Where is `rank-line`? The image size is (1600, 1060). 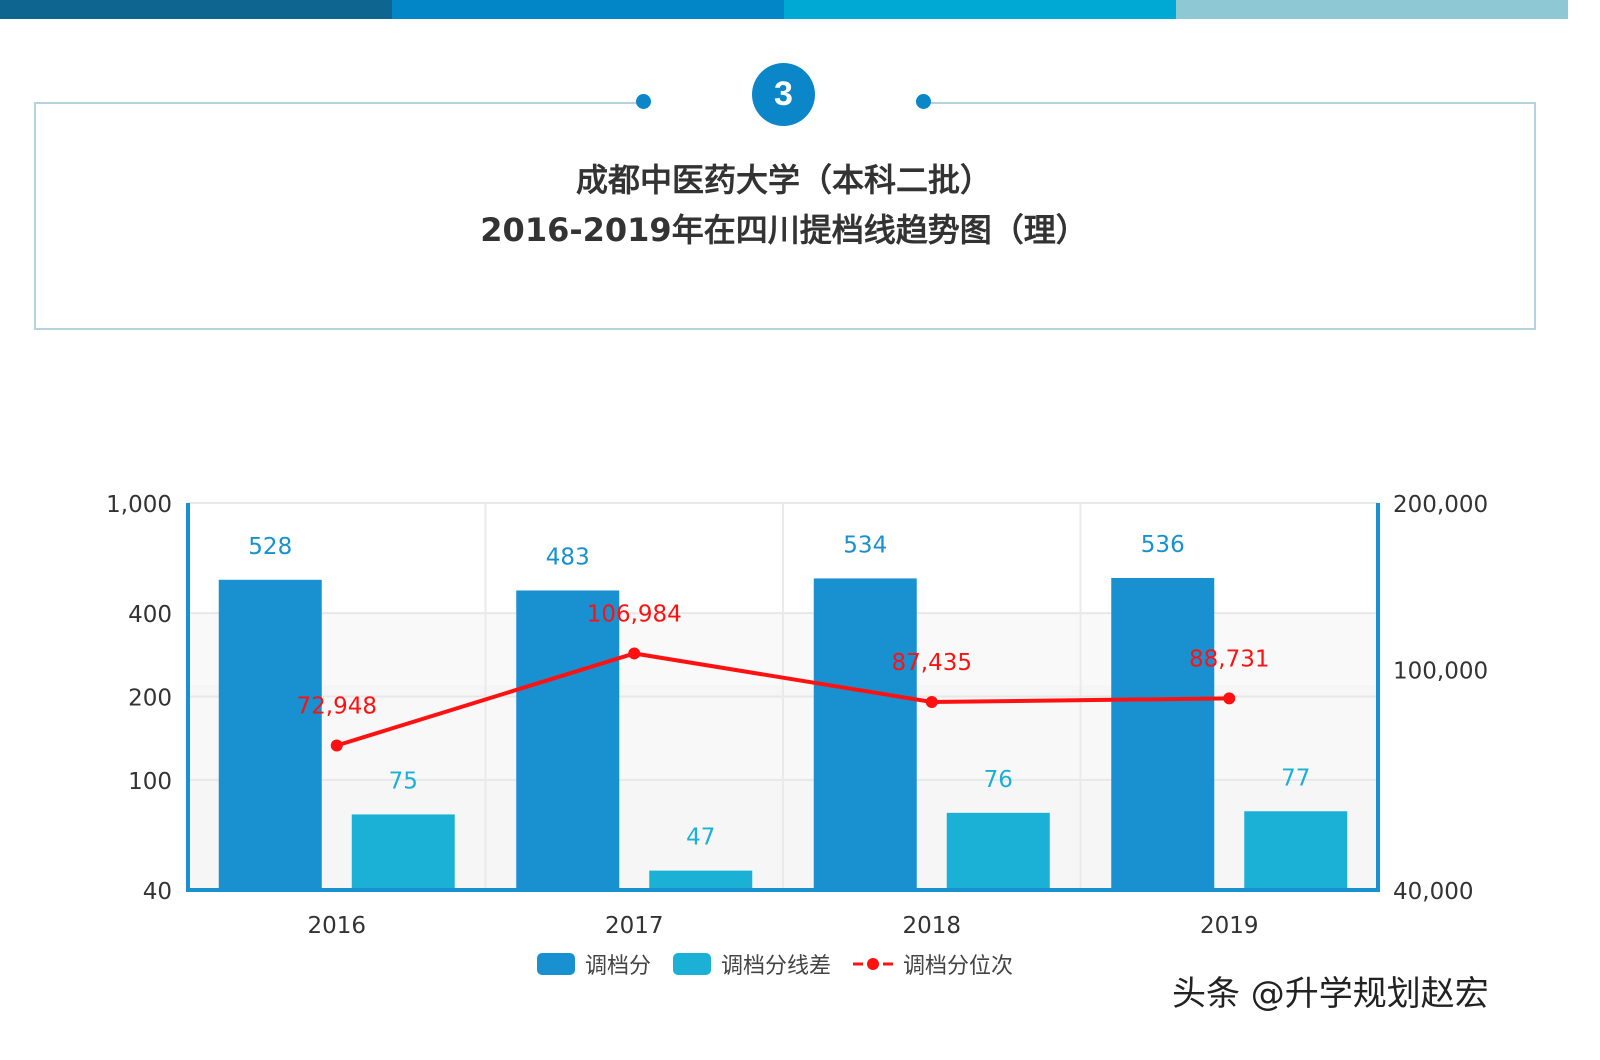
rank-line is located at coordinates (783, 699).